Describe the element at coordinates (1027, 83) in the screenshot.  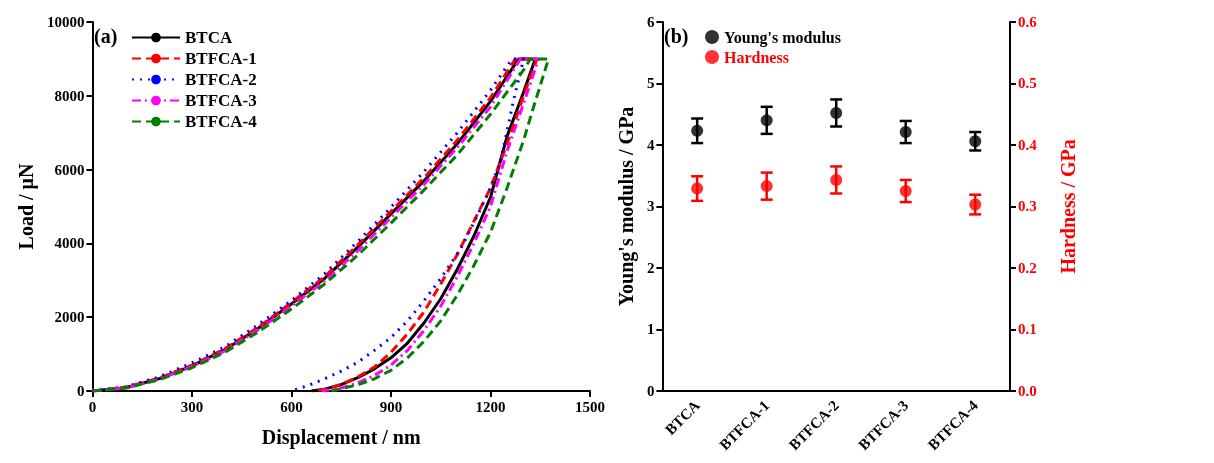
I see `y2-tick-label: 0.5` at that location.